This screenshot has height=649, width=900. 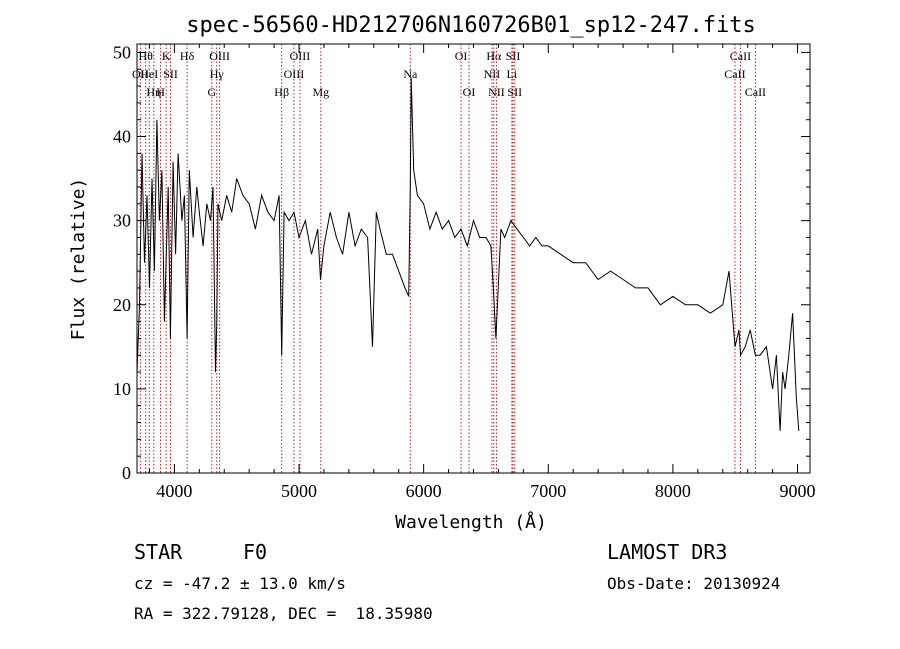 I want to click on line-marker-label: Li, so click(x=512, y=74).